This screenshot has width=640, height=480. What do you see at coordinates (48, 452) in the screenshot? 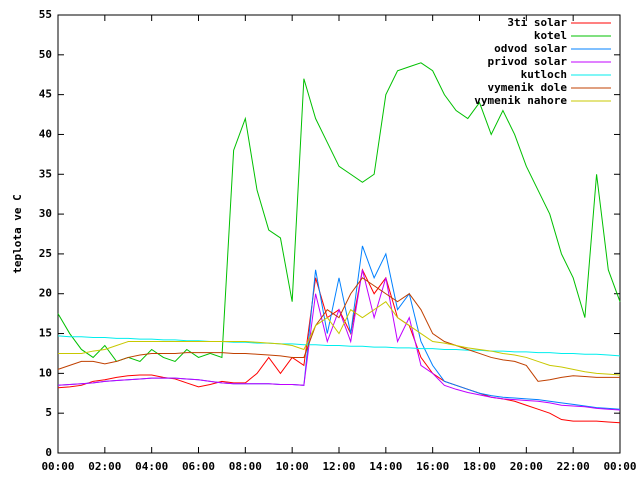
I see `y-tick-label: 0` at bounding box center [48, 452].